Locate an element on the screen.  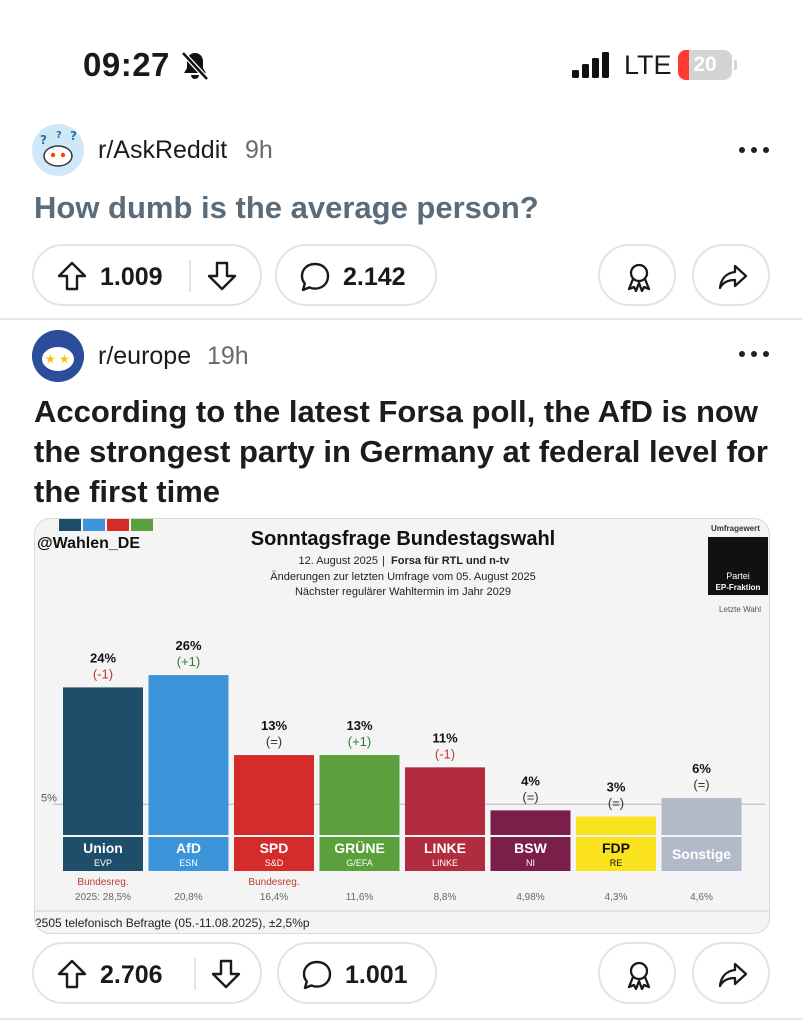
upvote-count: 1.009 is located at coordinates (131, 277).